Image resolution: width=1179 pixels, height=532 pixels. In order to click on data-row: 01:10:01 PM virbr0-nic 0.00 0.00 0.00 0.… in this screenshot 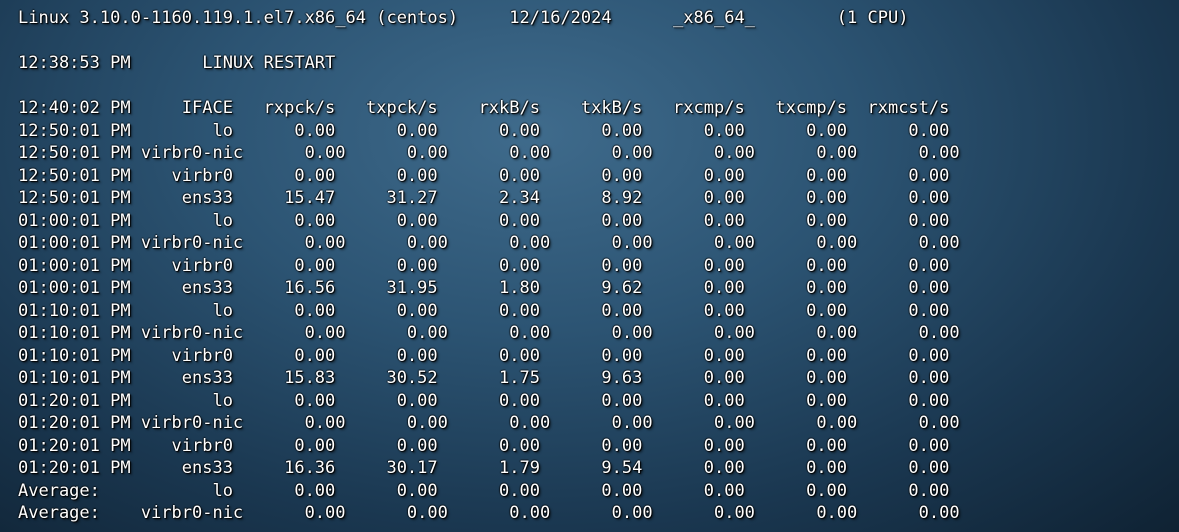, I will do `click(489, 333)`.